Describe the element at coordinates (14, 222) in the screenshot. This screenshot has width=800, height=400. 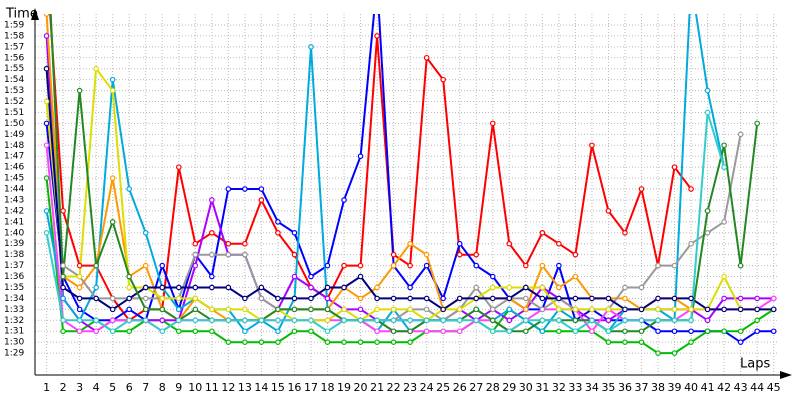
I see `y-tick-label: 1:41` at that location.